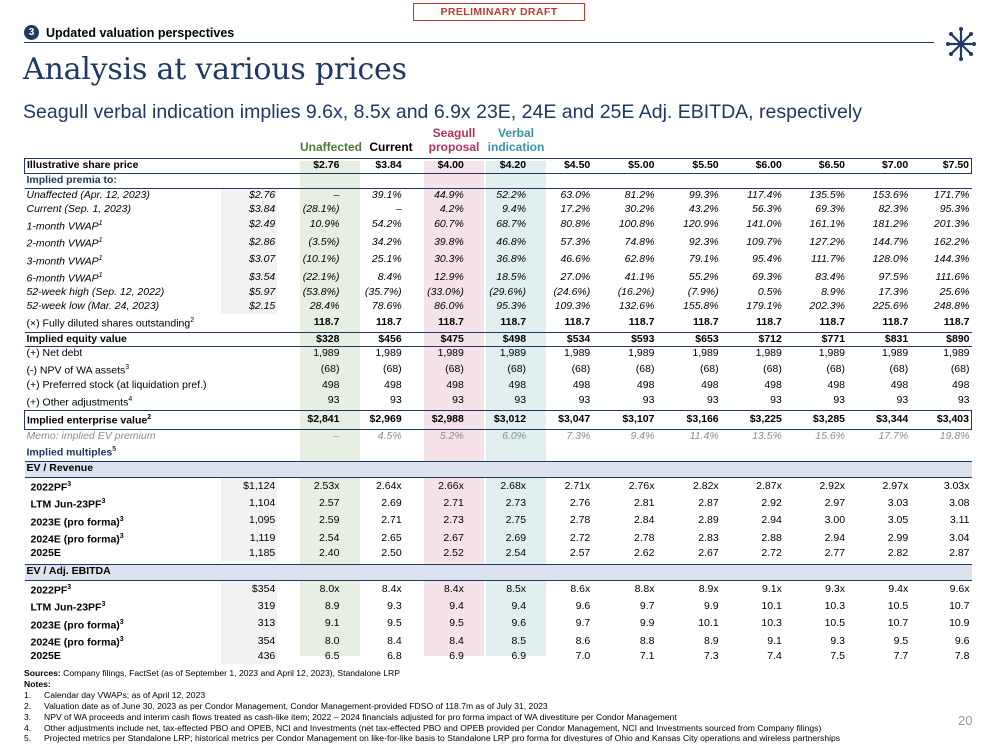 This screenshot has width=999, height=750. Describe the element at coordinates (578, 435) in the screenshot. I see `value-cell: 7.3%` at that location.